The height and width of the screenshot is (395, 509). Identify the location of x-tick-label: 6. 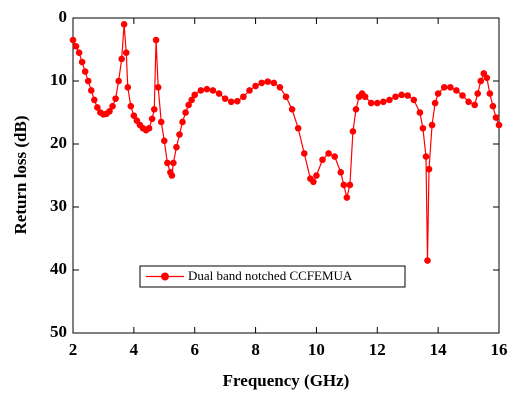
(194, 349).